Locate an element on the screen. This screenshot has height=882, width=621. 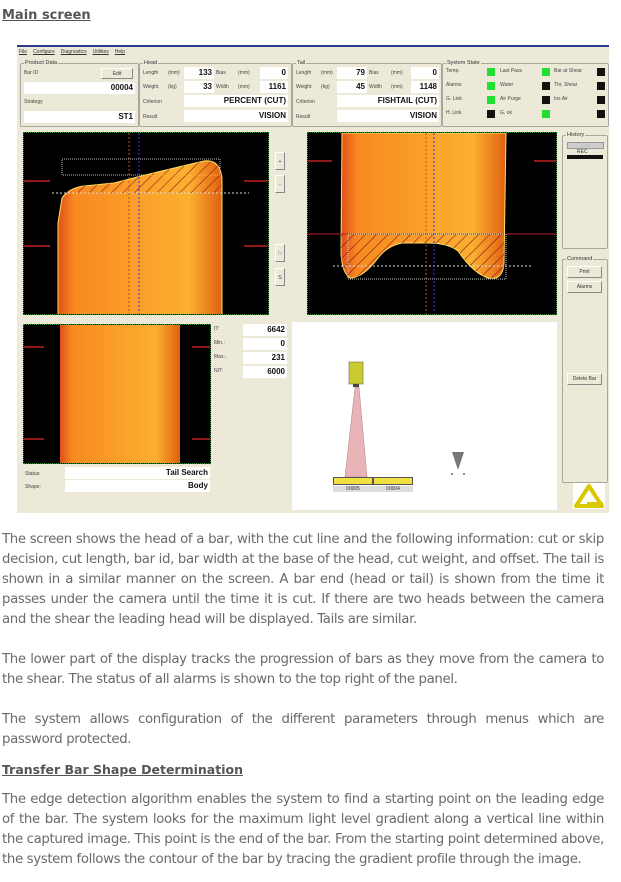
menu-diagnostics: Diagnostics is located at coordinates (73, 52).